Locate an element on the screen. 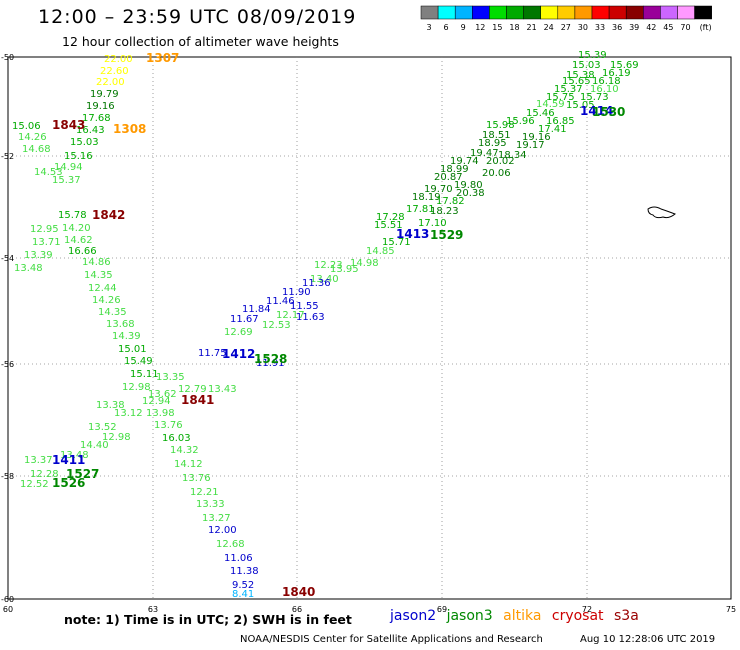 The height and width of the screenshot is (650, 740). wave-height-value: 16.18 is located at coordinates (606, 81).